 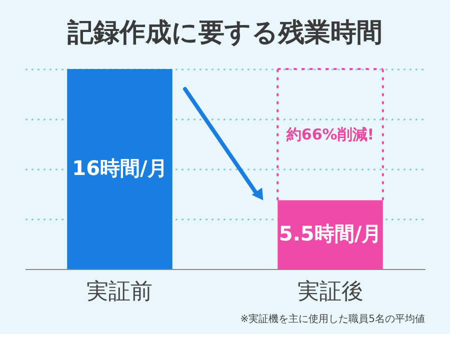 What do you see at coordinates (330, 234) in the screenshot?
I see `data-label: 5.5時間/月` at bounding box center [330, 234].